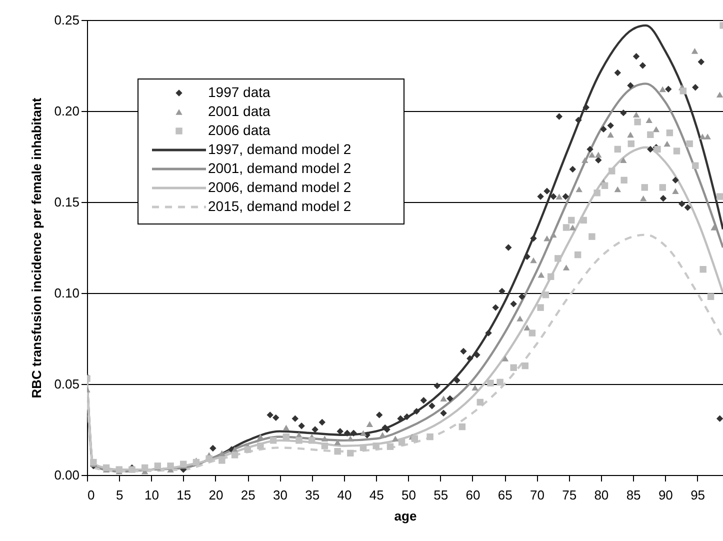  I want to click on legend-label: 2015, demand model 2, so click(280, 206).